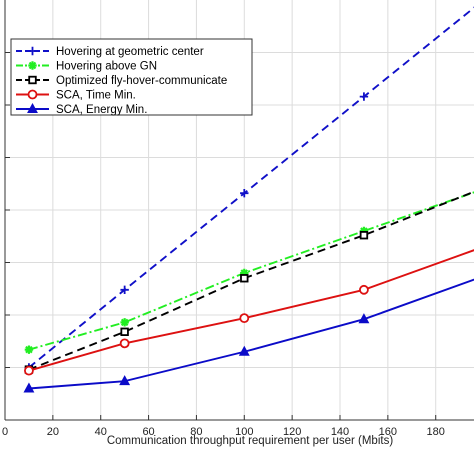 This screenshot has width=474, height=474. Describe the element at coordinates (106, 67) in the screenshot. I see `legend-label: Hovering above GN` at that location.